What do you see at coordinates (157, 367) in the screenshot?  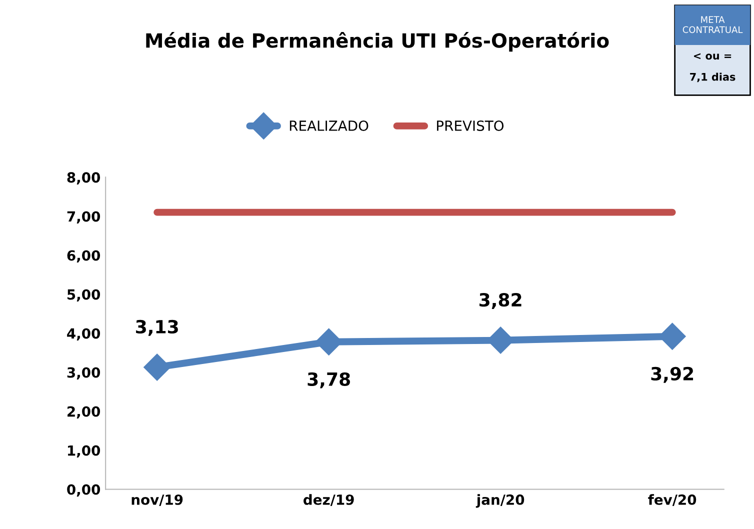 I see `point` at bounding box center [157, 367].